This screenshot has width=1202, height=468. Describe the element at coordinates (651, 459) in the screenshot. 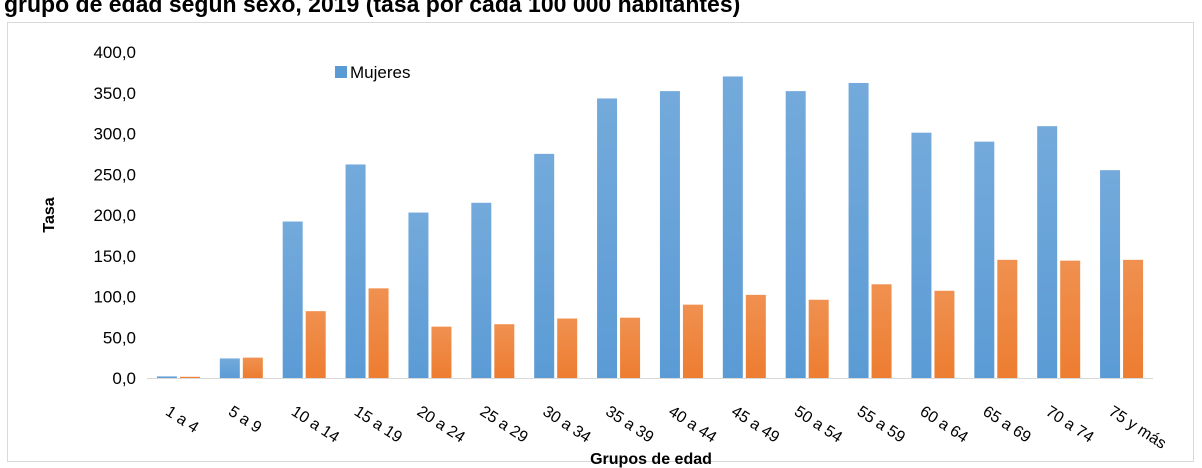

I see `x-axis-title: Grupos de edad` at that location.